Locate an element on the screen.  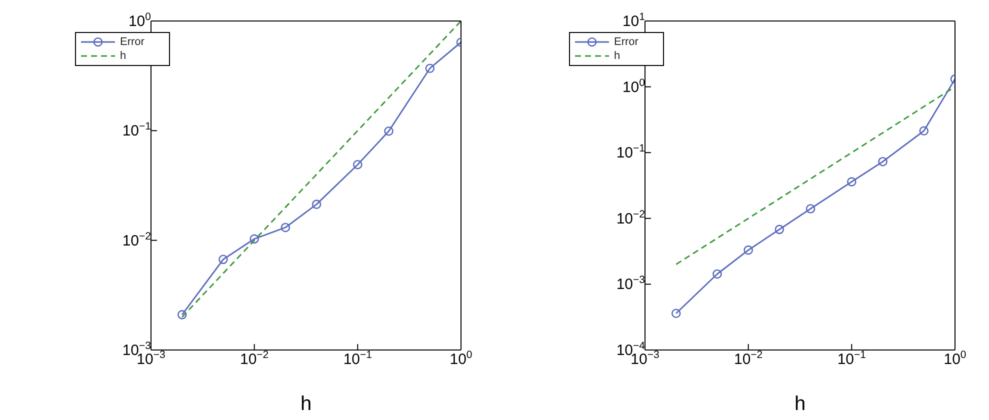
y-tick-label: 10$^{−3}$ is located at coordinates (631, 284).